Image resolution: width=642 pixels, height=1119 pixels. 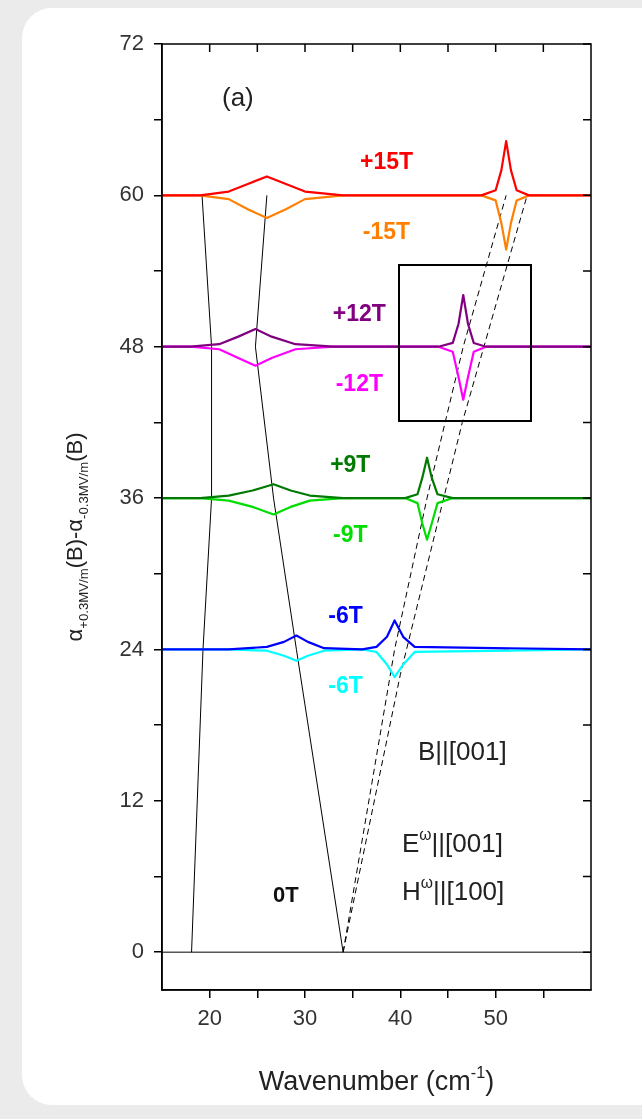 What do you see at coordinates (400, 1018) in the screenshot?
I see `x-tick-label: 40` at bounding box center [400, 1018].